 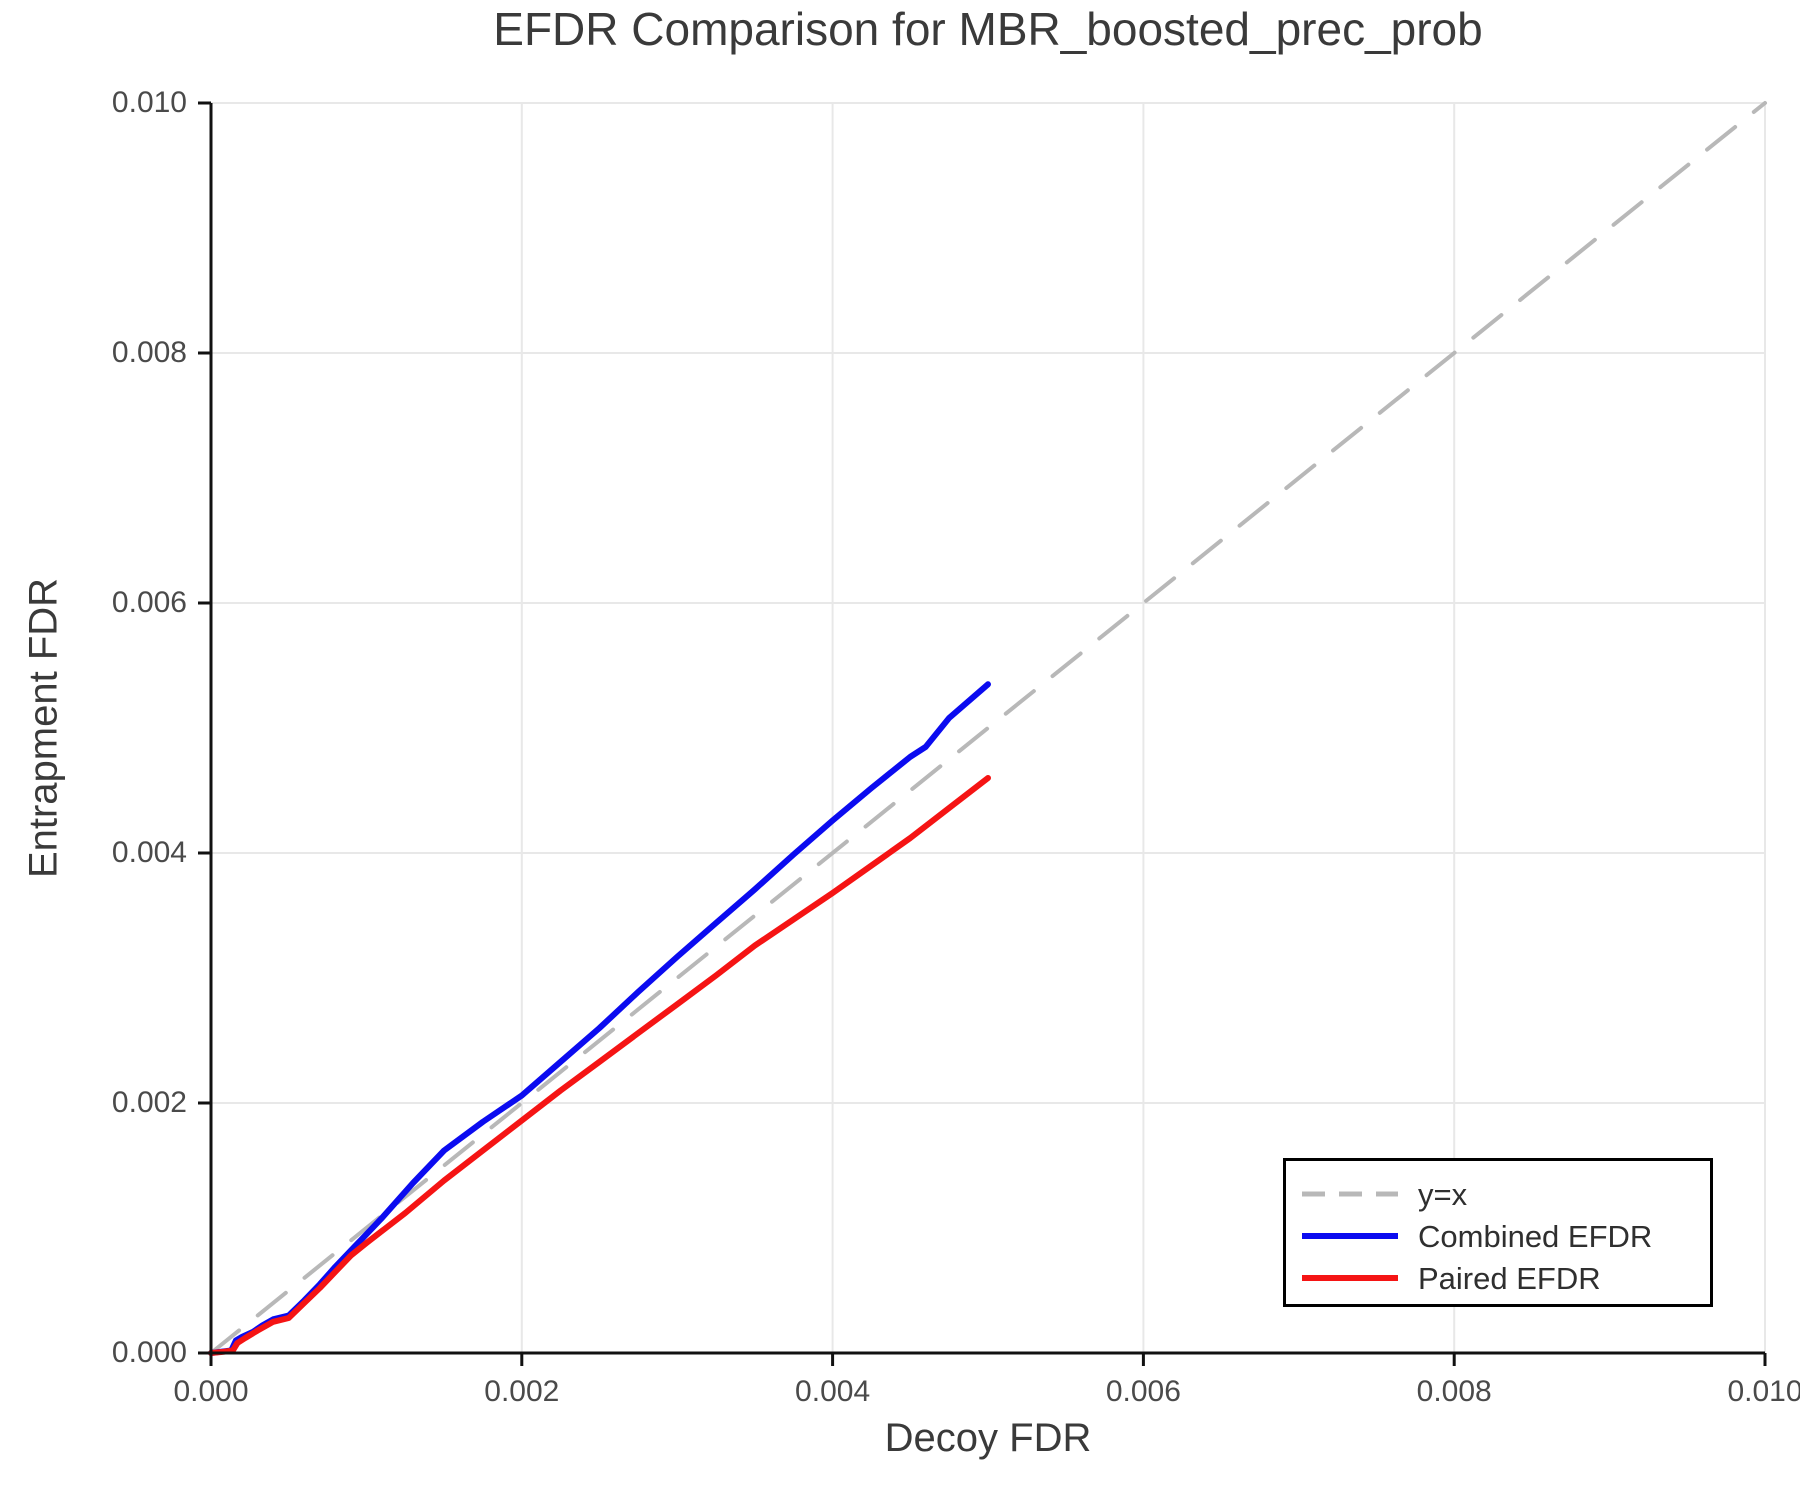 I want to click on legend-row-combined-efdr: Combined EFDR, so click(x=1506, y=1236).